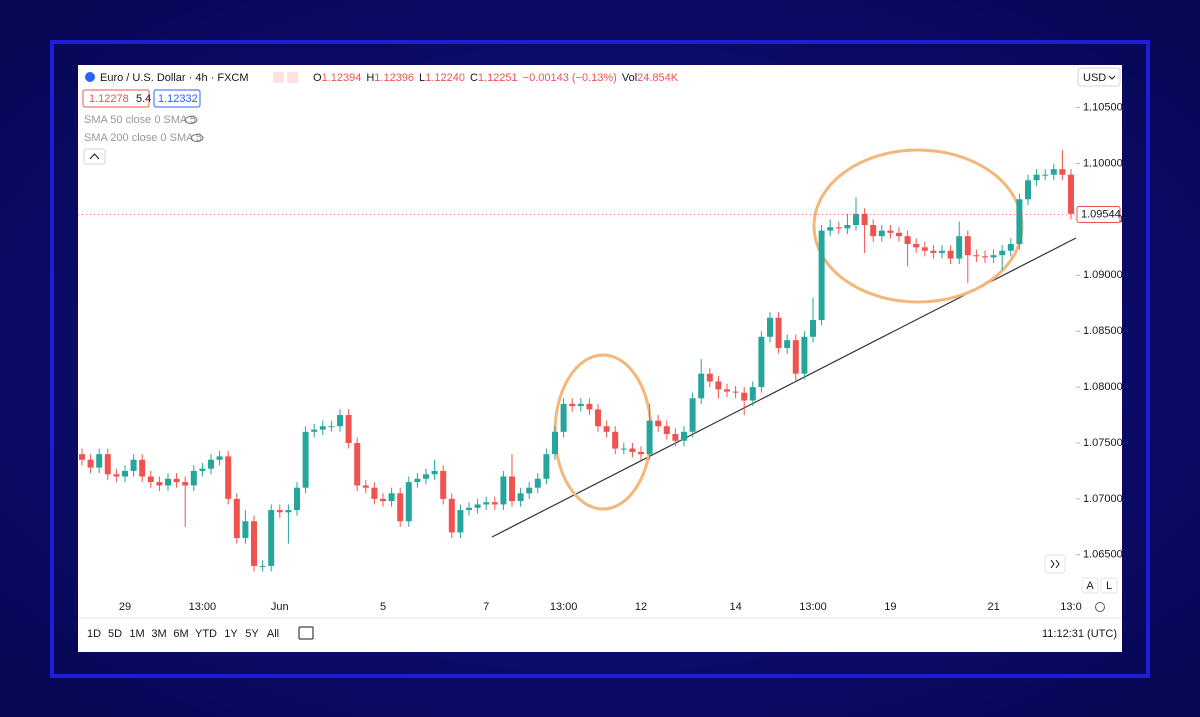  I want to click on currency-button, so click(1099, 77).